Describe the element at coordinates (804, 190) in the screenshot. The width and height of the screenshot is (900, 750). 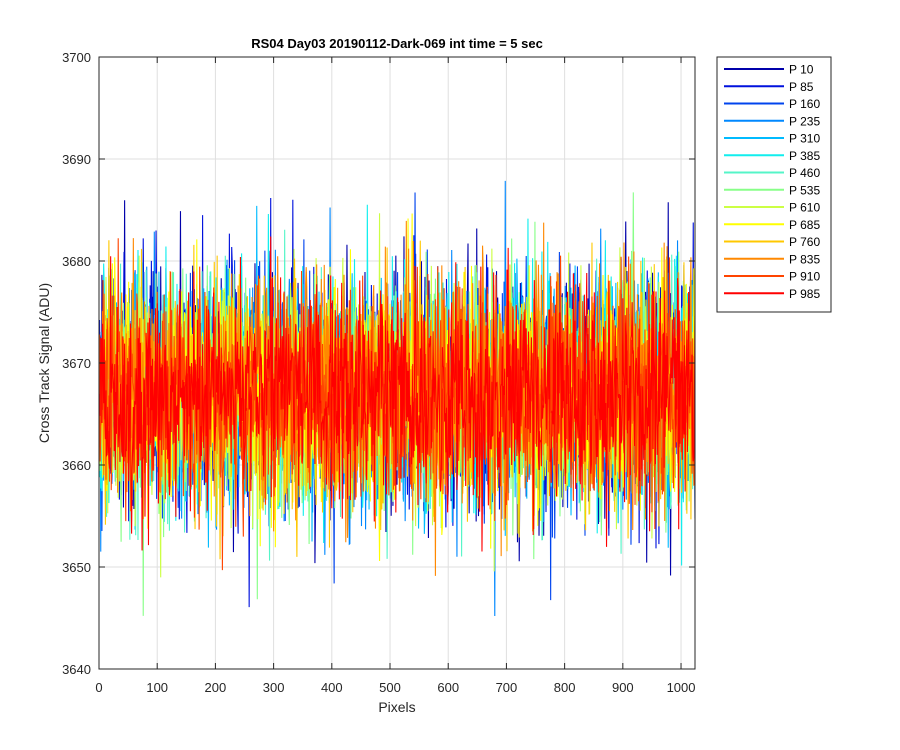
I see `legend-label: P 535` at that location.